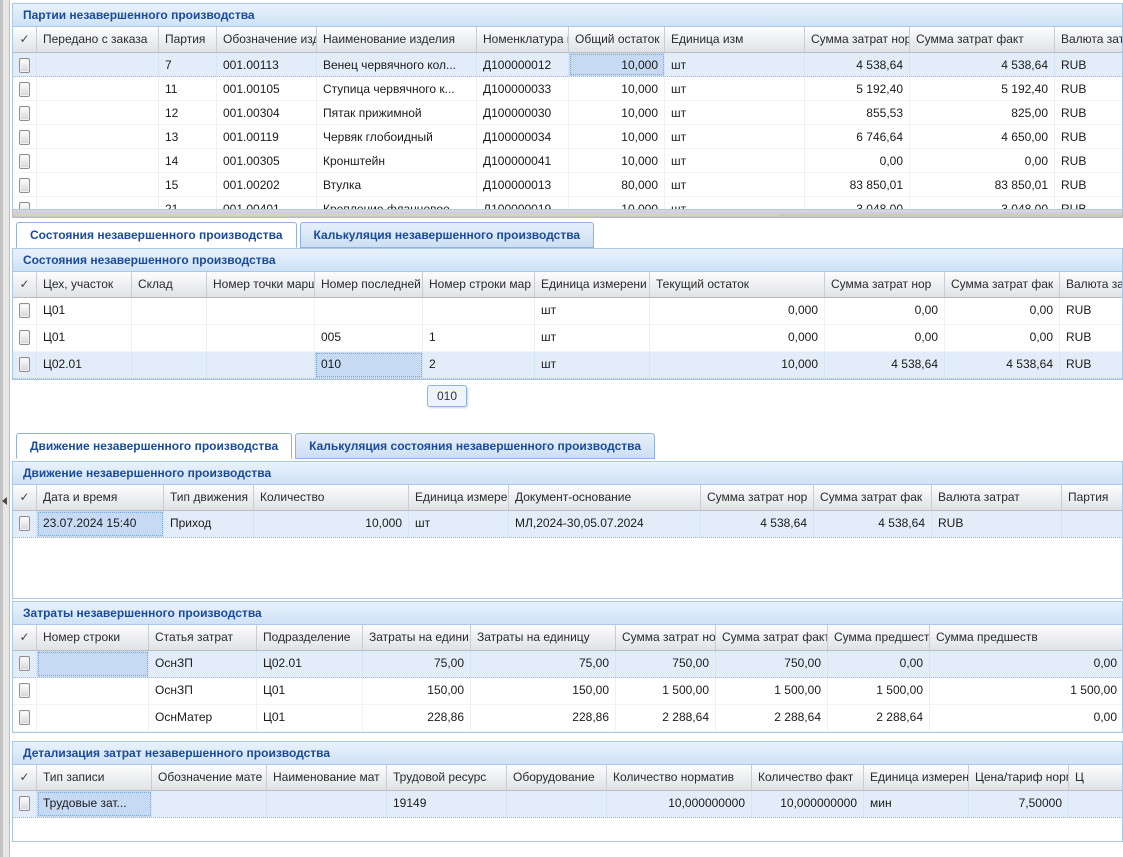 The width and height of the screenshot is (1123, 857). I want to click on cell: 4 538,64, so click(982, 64).